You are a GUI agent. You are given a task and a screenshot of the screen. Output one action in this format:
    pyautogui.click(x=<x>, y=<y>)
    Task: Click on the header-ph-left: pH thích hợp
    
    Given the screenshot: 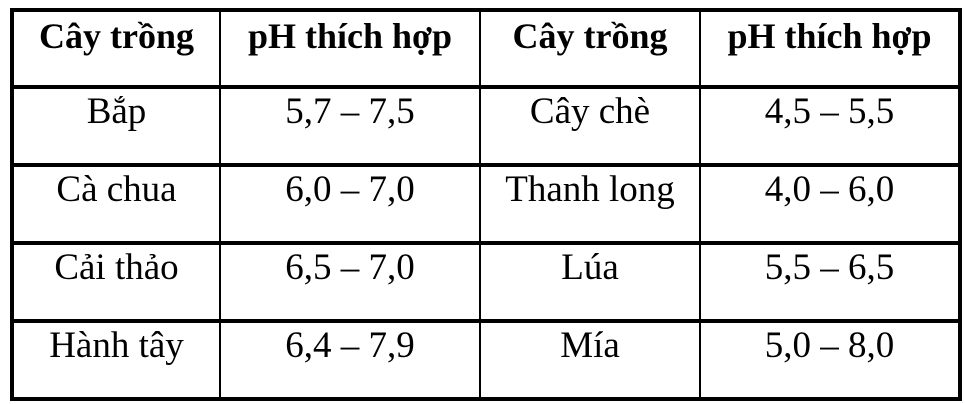 What is the action you would take?
    pyautogui.click(x=350, y=48)
    